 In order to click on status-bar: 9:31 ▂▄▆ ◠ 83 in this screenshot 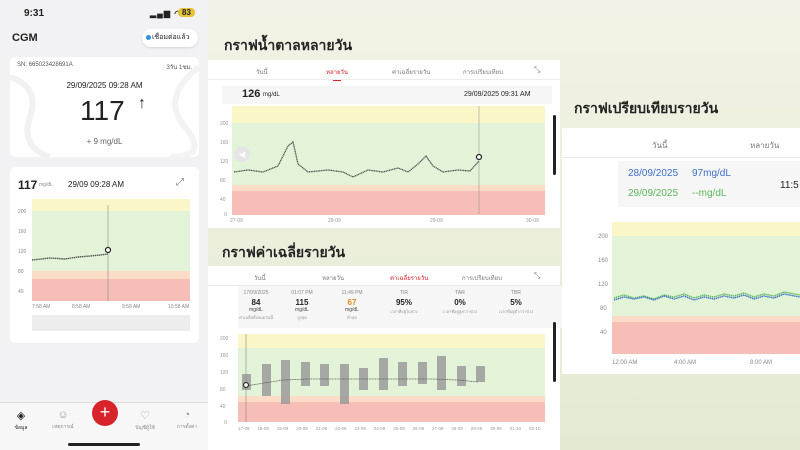, I will do `click(104, 13)`.